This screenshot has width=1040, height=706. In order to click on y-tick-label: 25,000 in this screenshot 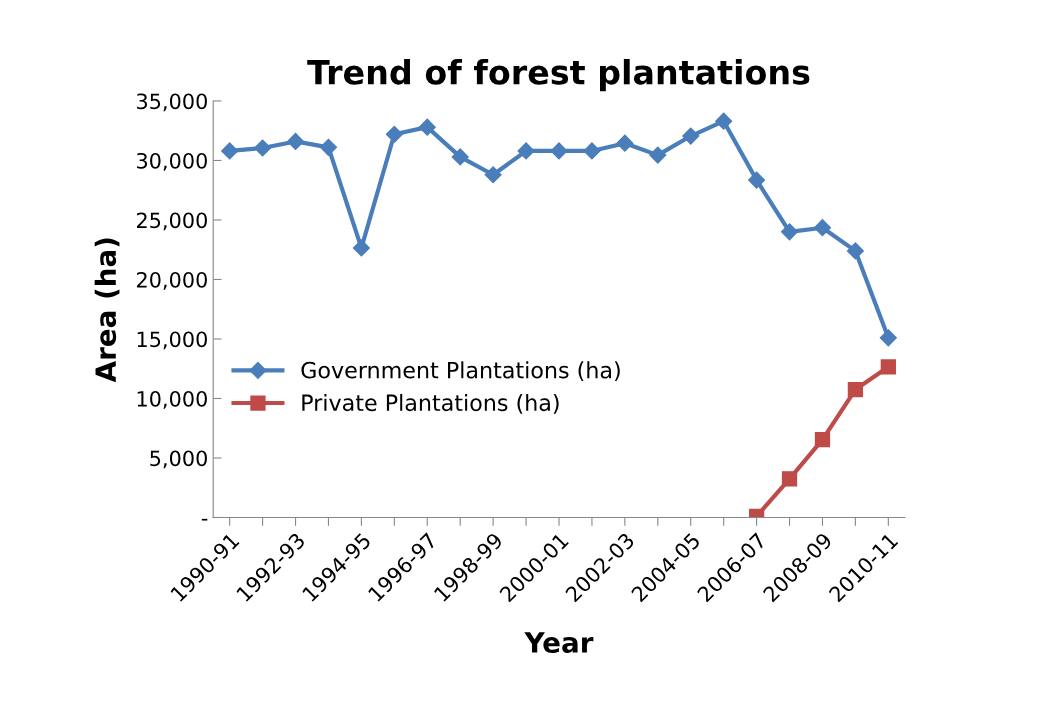, I will do `click(171, 221)`.